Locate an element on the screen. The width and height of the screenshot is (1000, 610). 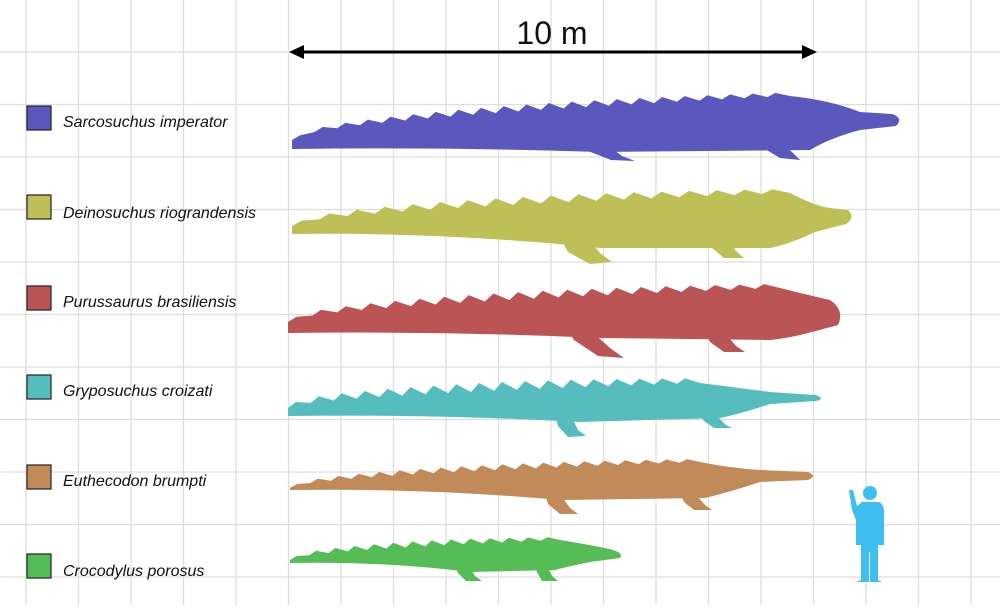
scale-bar-left-arrow-icon is located at coordinates (296, 52).